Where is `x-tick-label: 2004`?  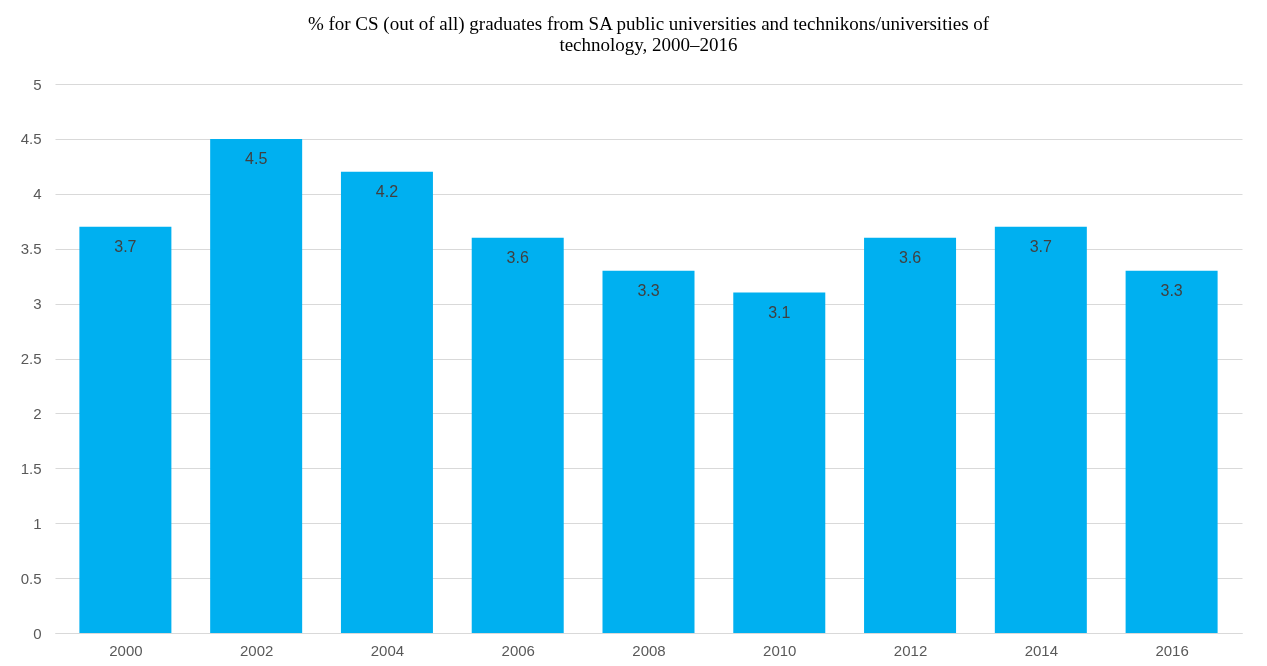
x-tick-label: 2004 is located at coordinates (387, 650).